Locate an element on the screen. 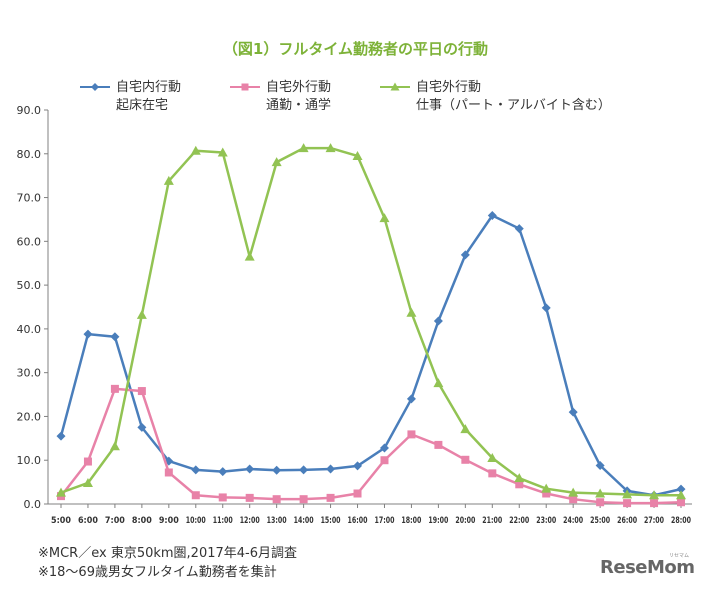 The image size is (711, 595). legend-label-home-1: 自宅内行動 is located at coordinates (149, 87).